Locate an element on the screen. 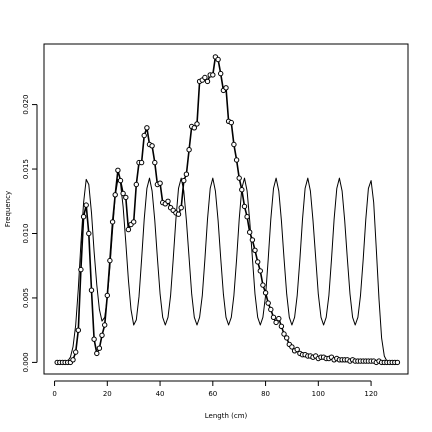 Image resolution: width=432 pixels, height=432 pixels. y-axis-label: Frequency is located at coordinates (8, 209).